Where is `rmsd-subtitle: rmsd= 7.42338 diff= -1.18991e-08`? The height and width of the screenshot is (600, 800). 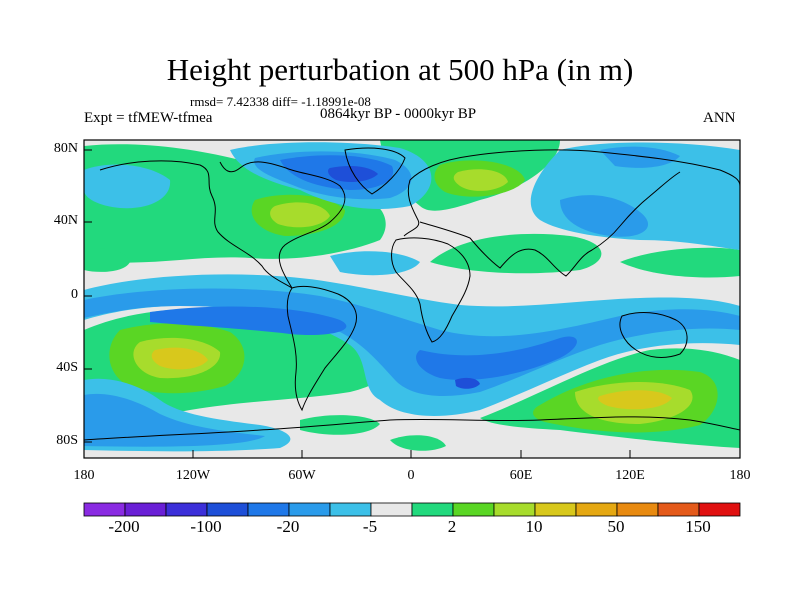 rmsd-subtitle: rmsd= 7.42338 diff= -1.18991e-08 is located at coordinates (280, 101).